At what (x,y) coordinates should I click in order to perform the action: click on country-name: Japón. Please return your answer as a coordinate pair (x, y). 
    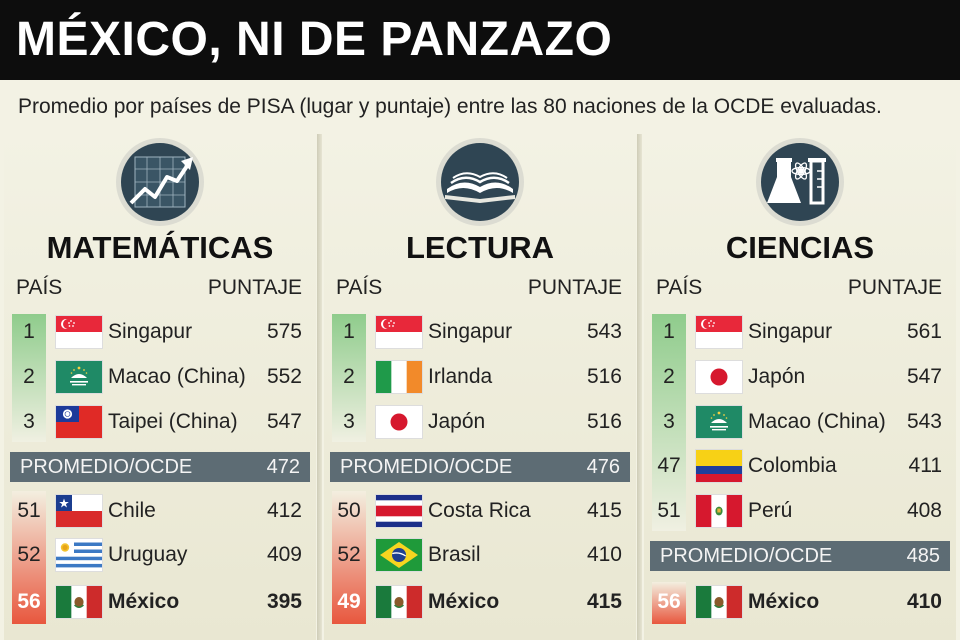
    Looking at the image, I should click on (777, 376).